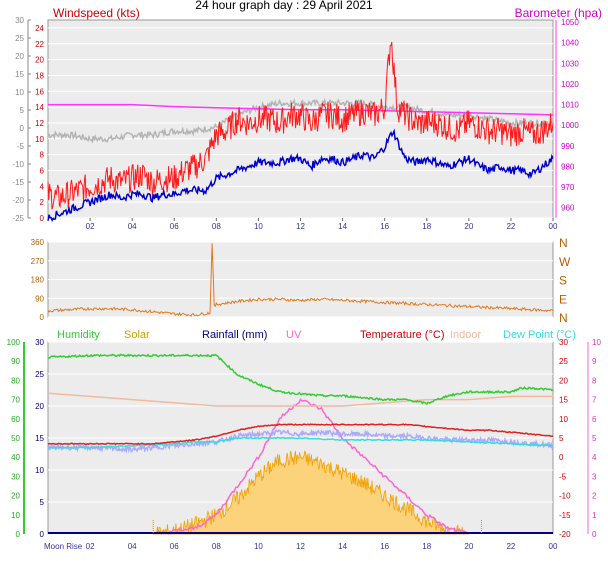 Image resolution: width=608 pixels, height=561 pixels. What do you see at coordinates (563, 361) in the screenshot?
I see `temperature-tick-label: 25` at bounding box center [563, 361].